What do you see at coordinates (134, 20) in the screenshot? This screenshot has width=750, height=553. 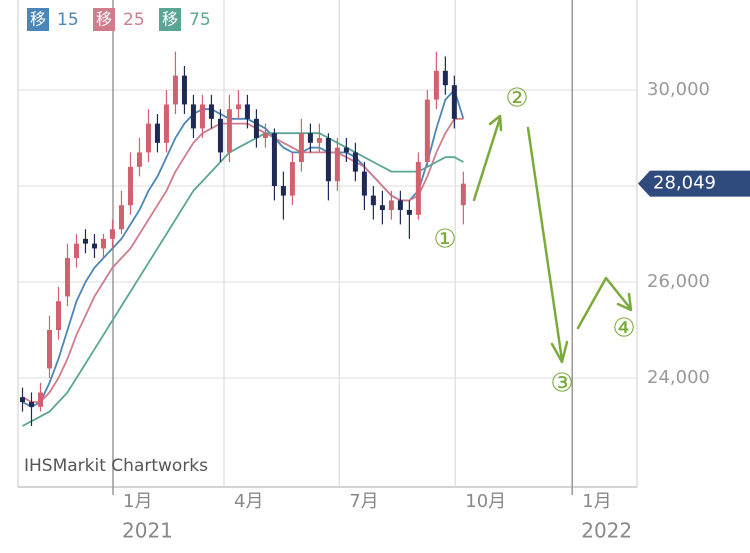 I see `legend-label: 25` at bounding box center [134, 20].